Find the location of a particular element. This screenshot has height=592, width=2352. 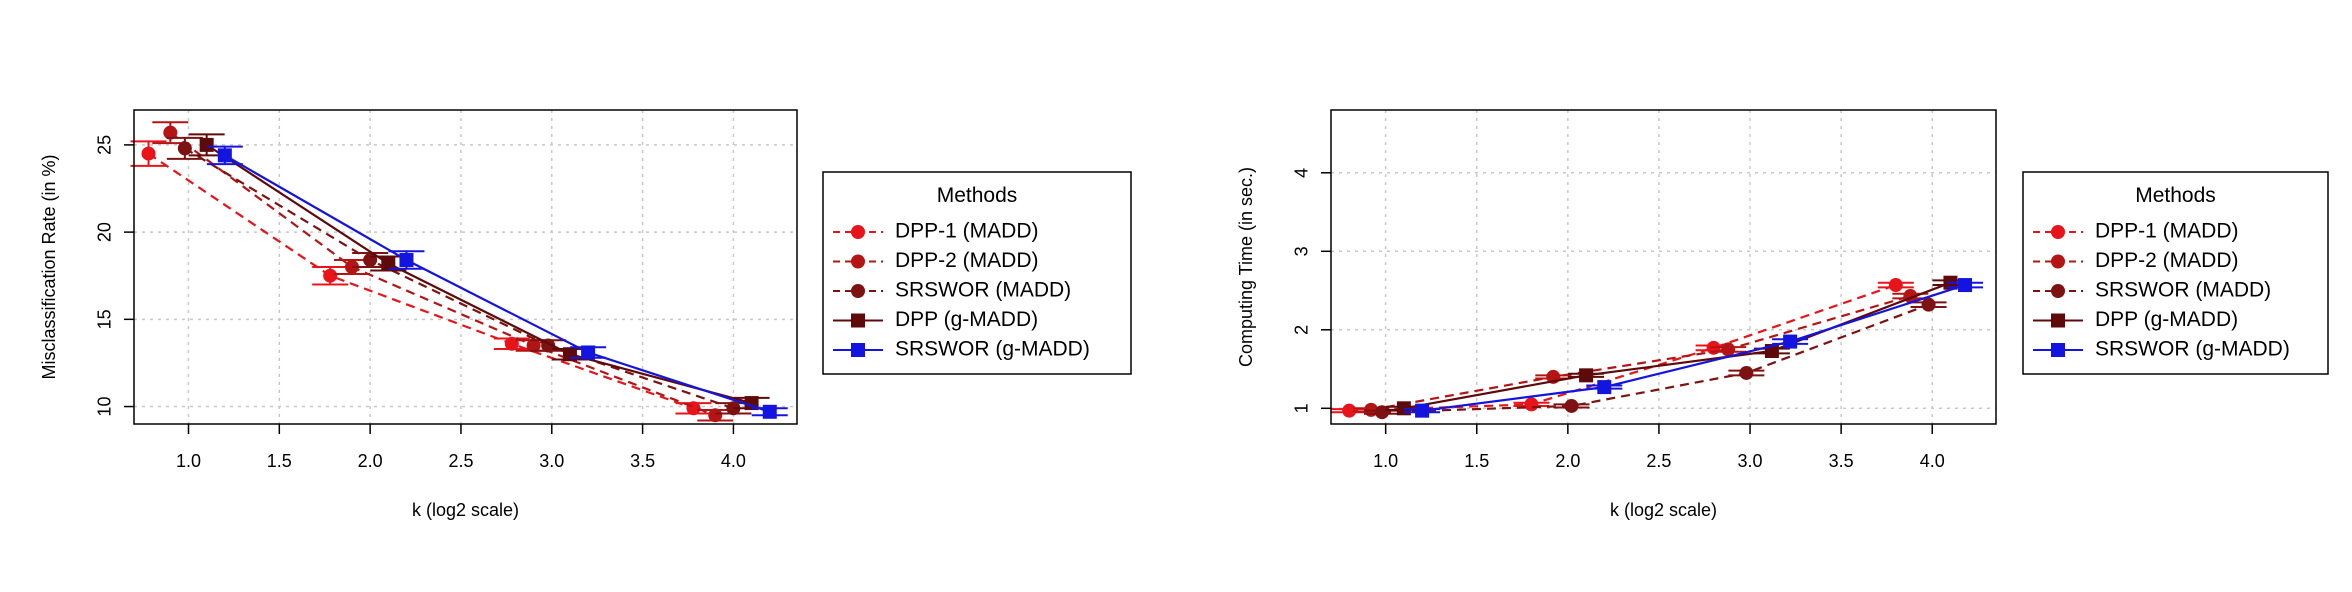

x-tick-label: 4.0 is located at coordinates (1932, 461).